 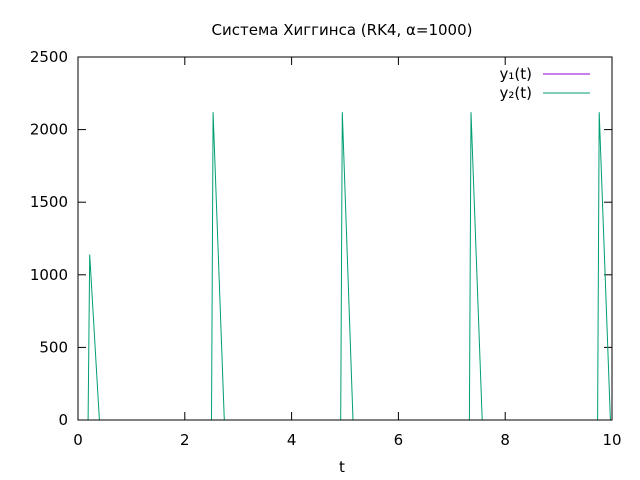 What do you see at coordinates (49, 57) in the screenshot?
I see `y-tick-label: 2500` at bounding box center [49, 57].